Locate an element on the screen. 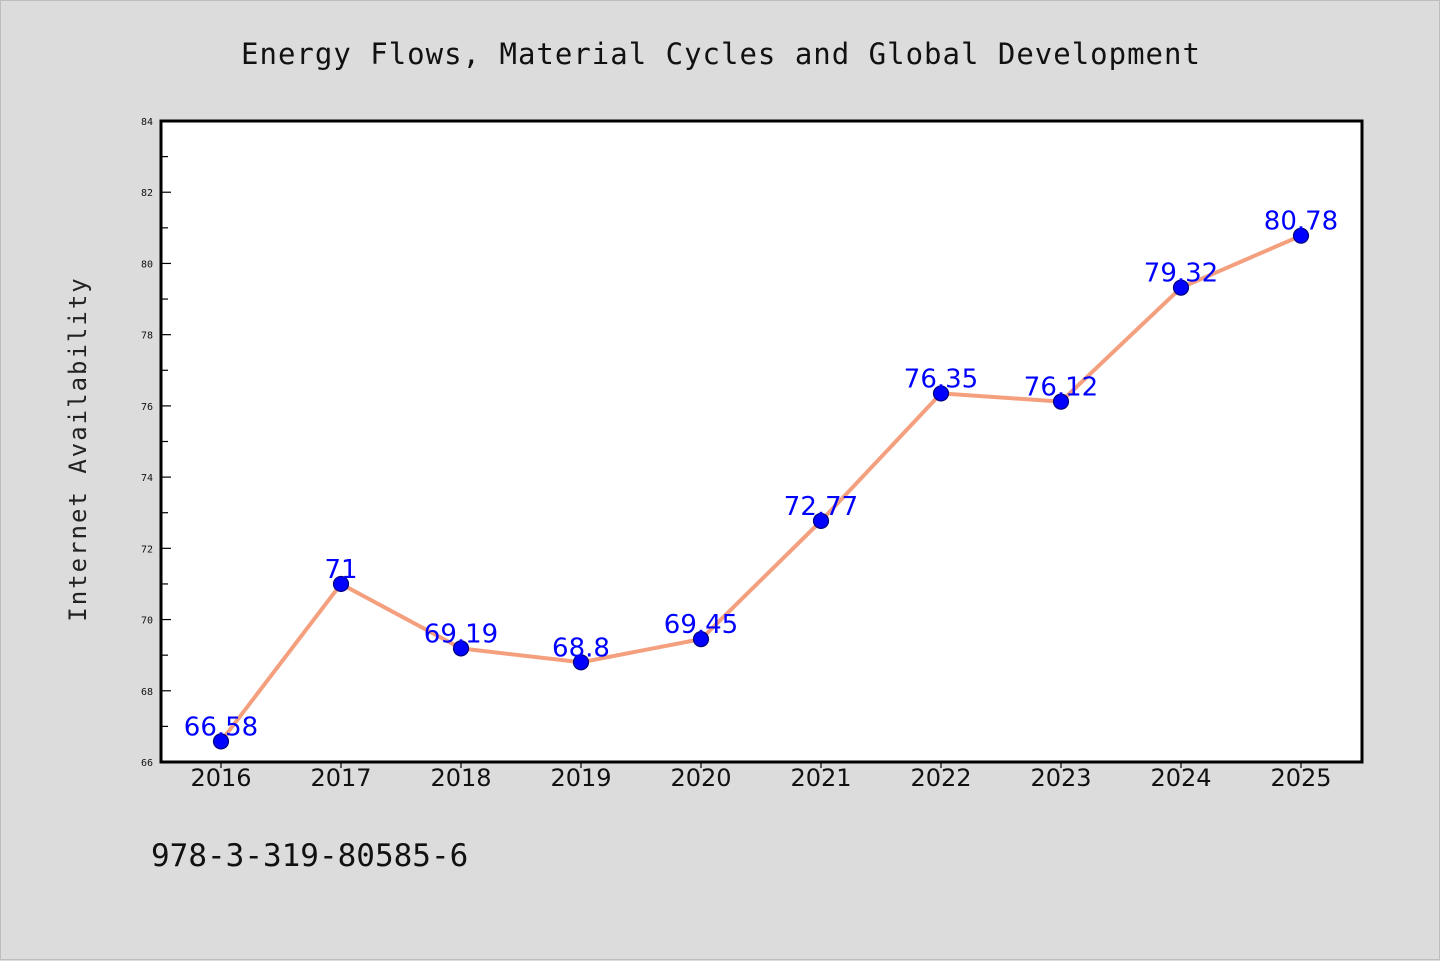 This screenshot has width=1440, height=961. x-tick-label: 2021 is located at coordinates (820, 778).